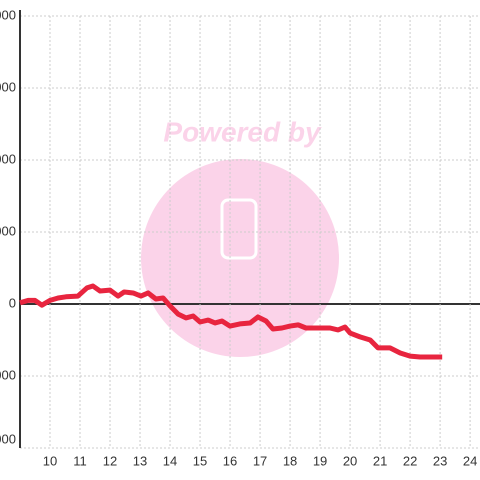  Describe the element at coordinates (80, 460) in the screenshot. I see `x-tick-label: 11` at that location.